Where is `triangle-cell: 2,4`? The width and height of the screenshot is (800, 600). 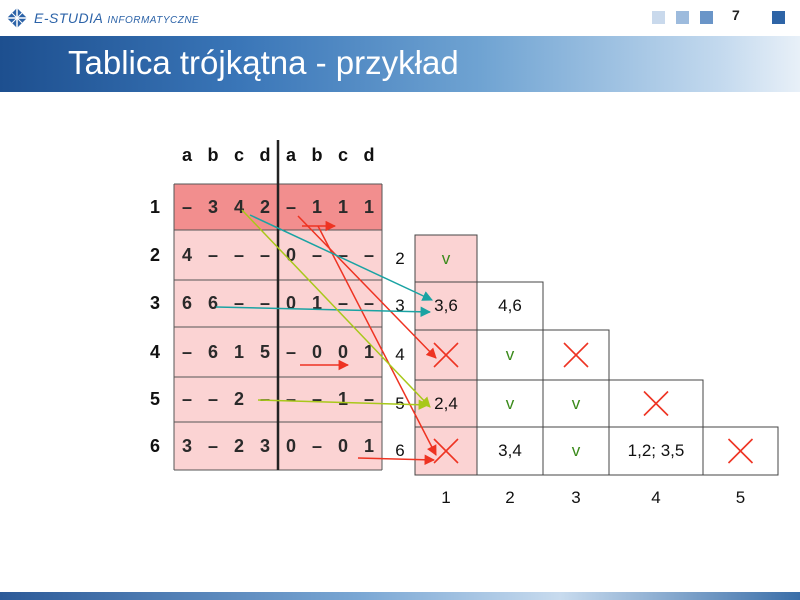
triangle-cell: 2,4 is located at coordinates (446, 403).